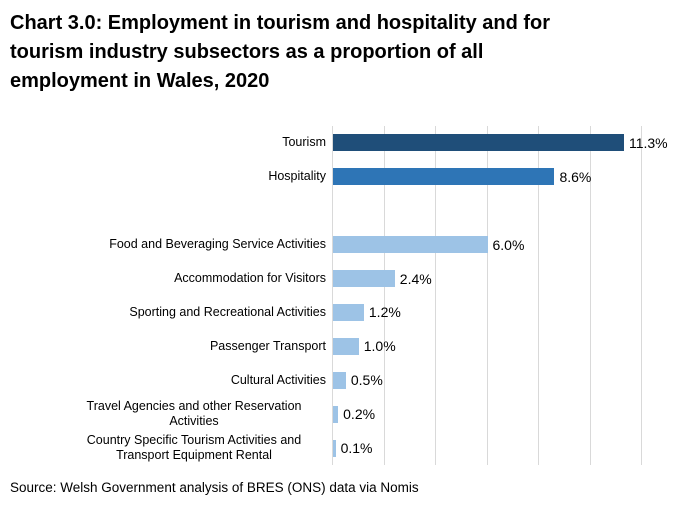 The image size is (688, 519). What do you see at coordinates (366, 380) in the screenshot?
I see `value-label: 0.5%` at bounding box center [366, 380].